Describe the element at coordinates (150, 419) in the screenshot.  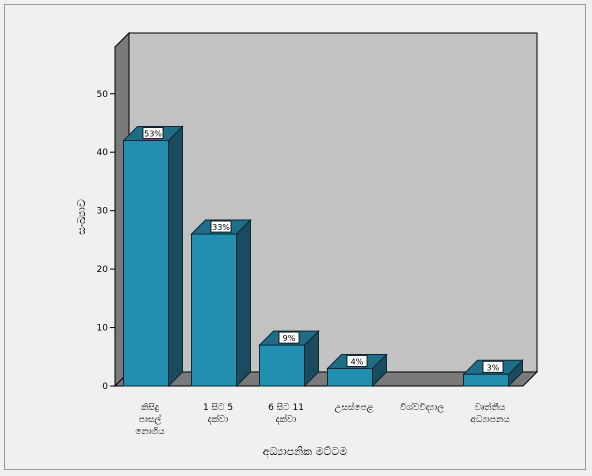
I see `category-label: කිසිදු පාසල් නොගිය` at that location.